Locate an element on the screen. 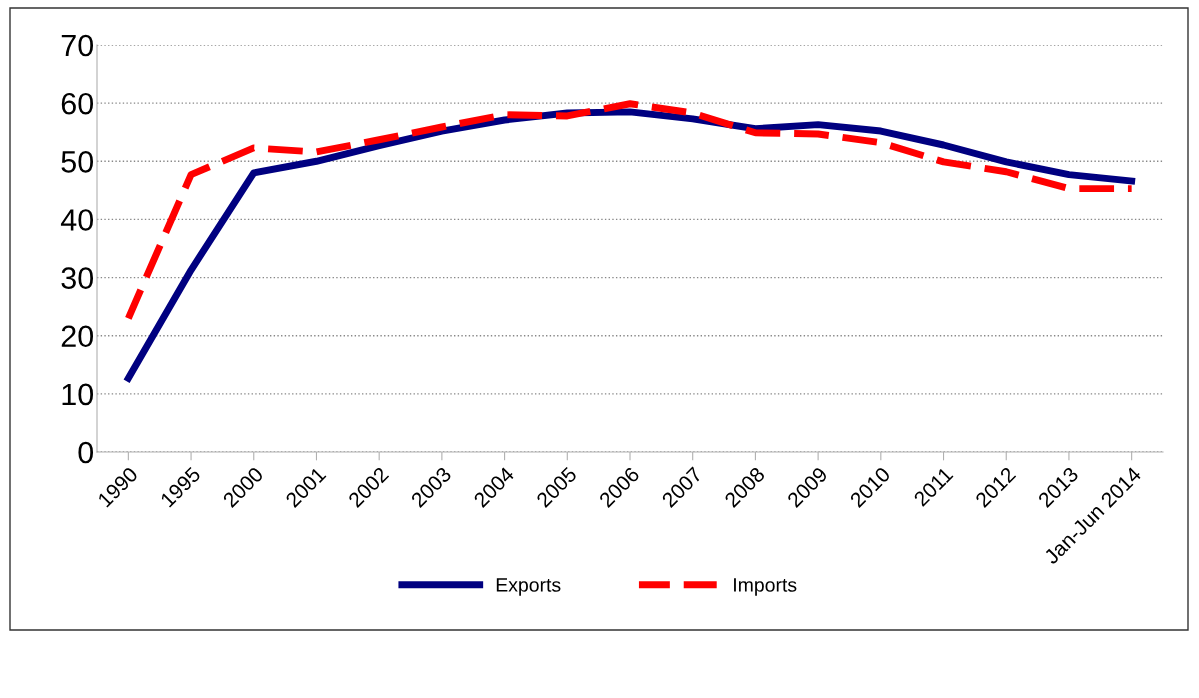  legend-label: Exports is located at coordinates (528, 587).